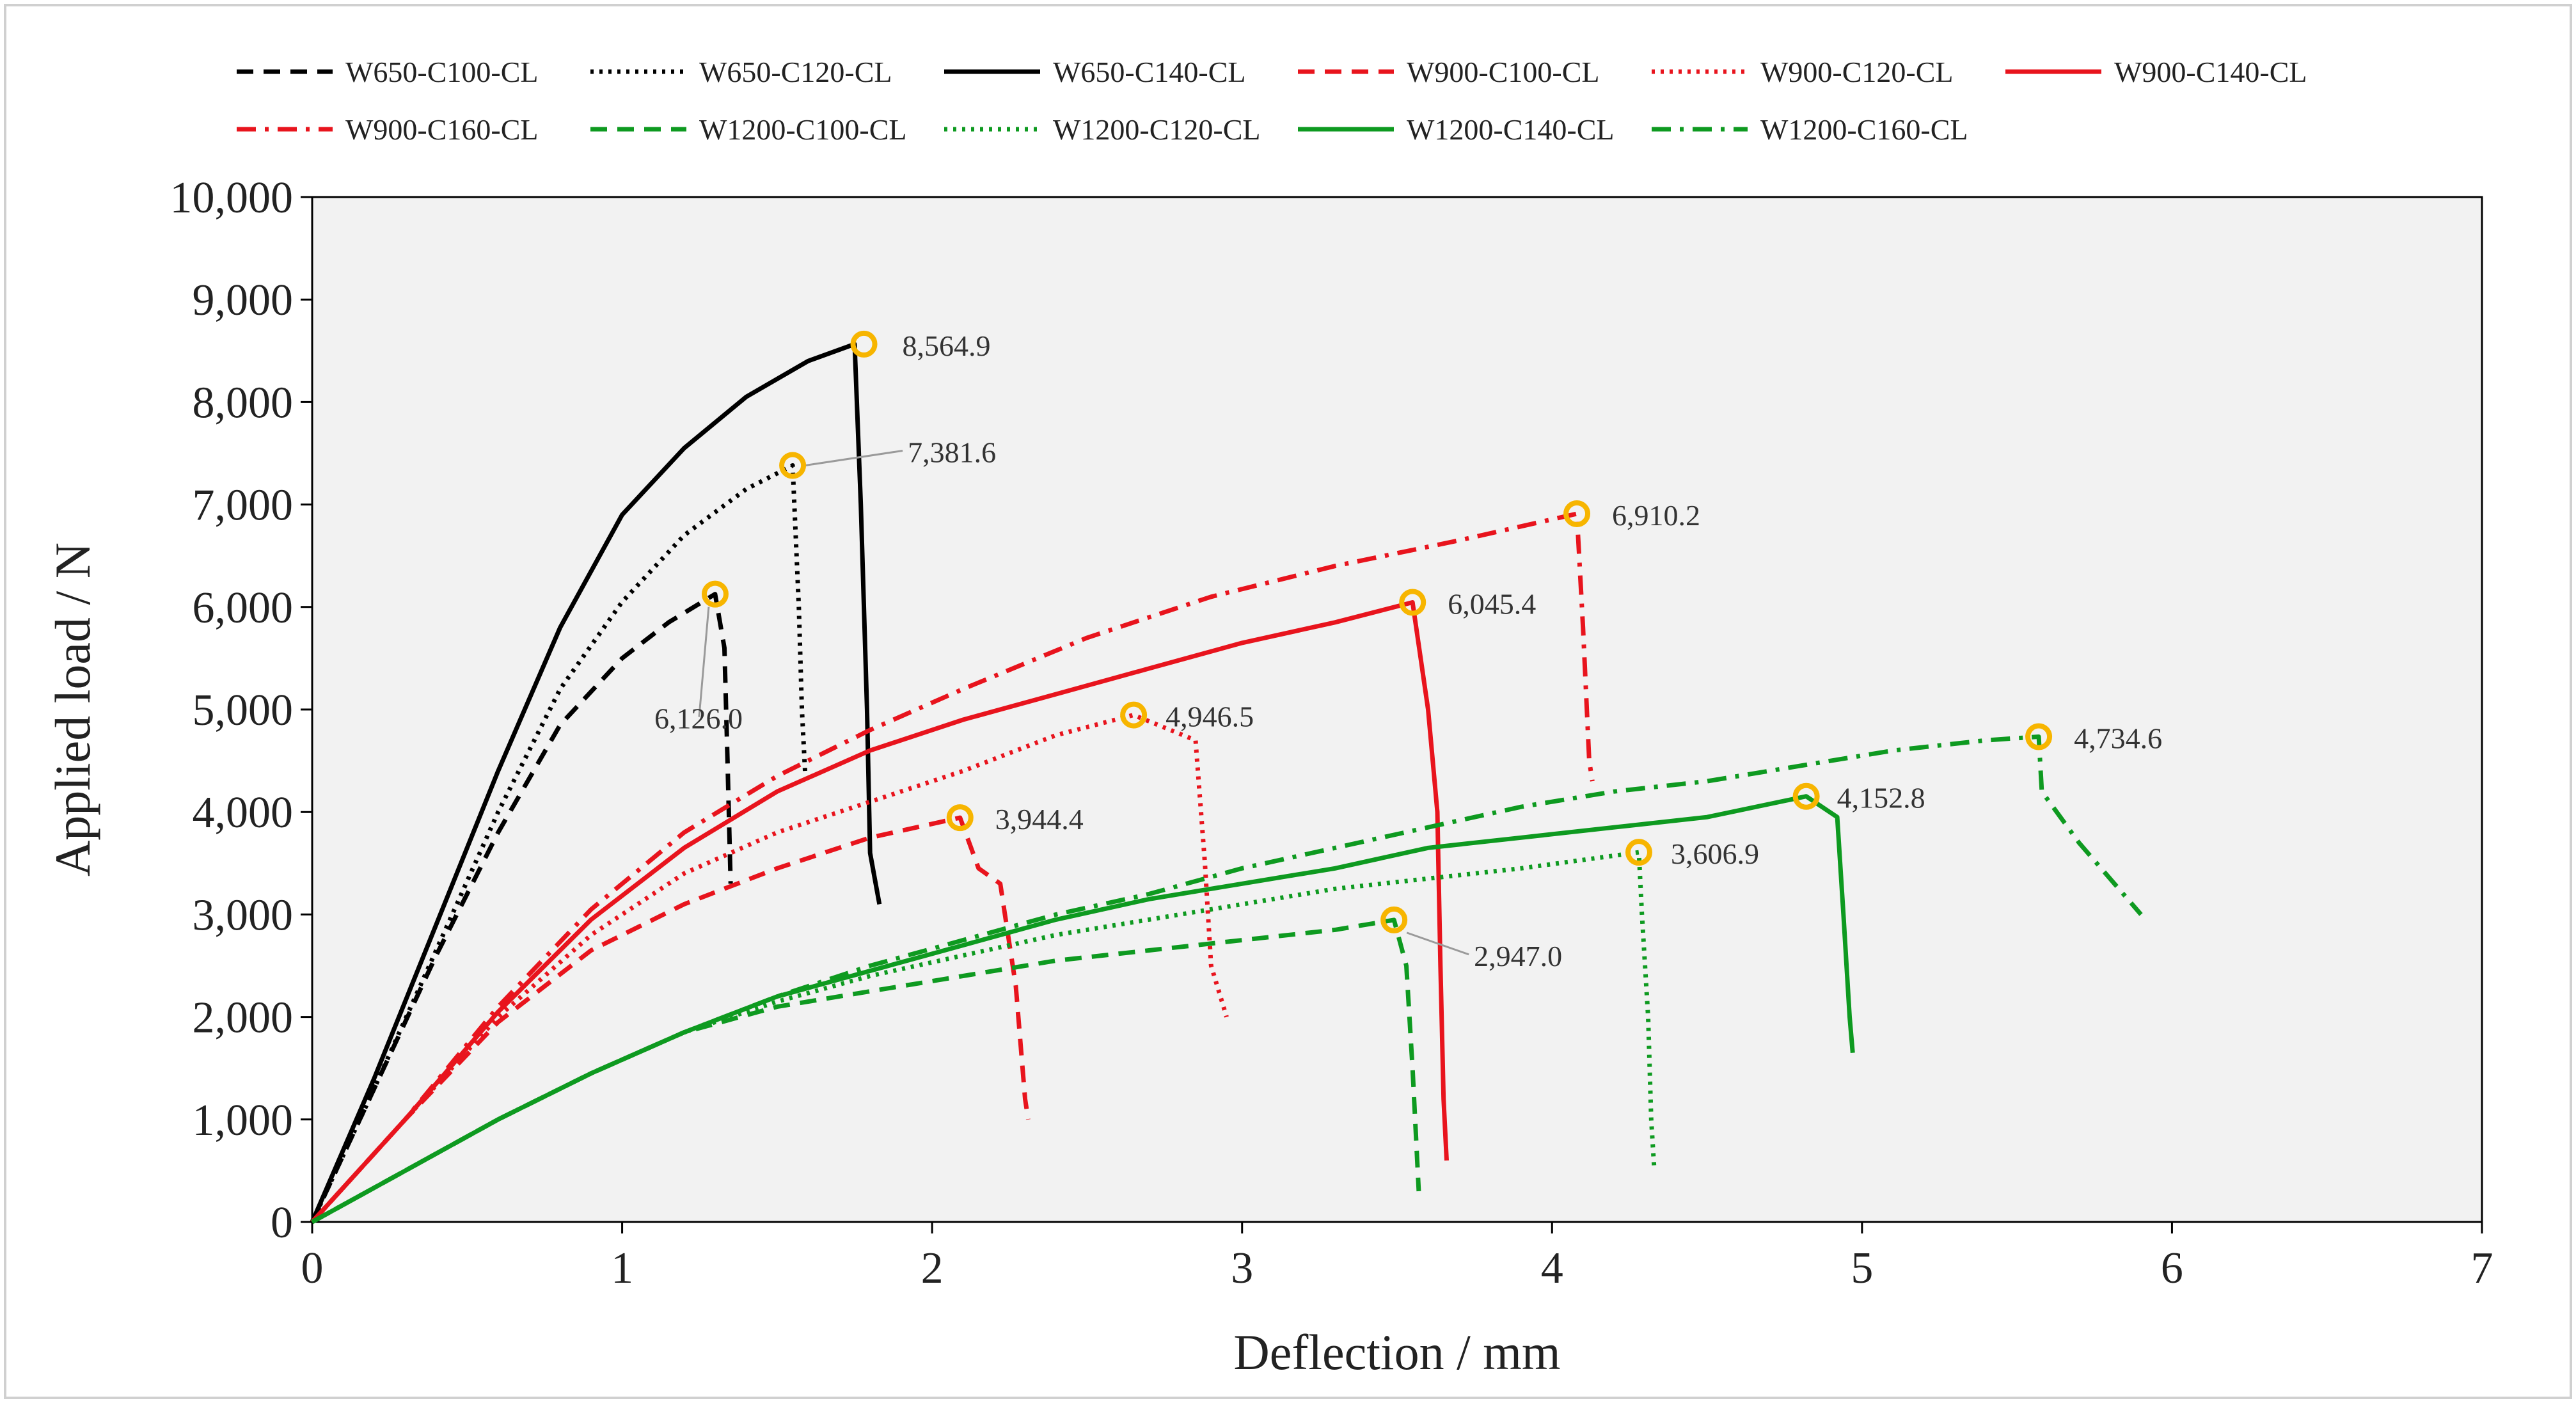 Image resolution: width=2576 pixels, height=1403 pixels. What do you see at coordinates (1157, 129) in the screenshot?
I see `legend-label: W1200-C120-CL` at bounding box center [1157, 129].